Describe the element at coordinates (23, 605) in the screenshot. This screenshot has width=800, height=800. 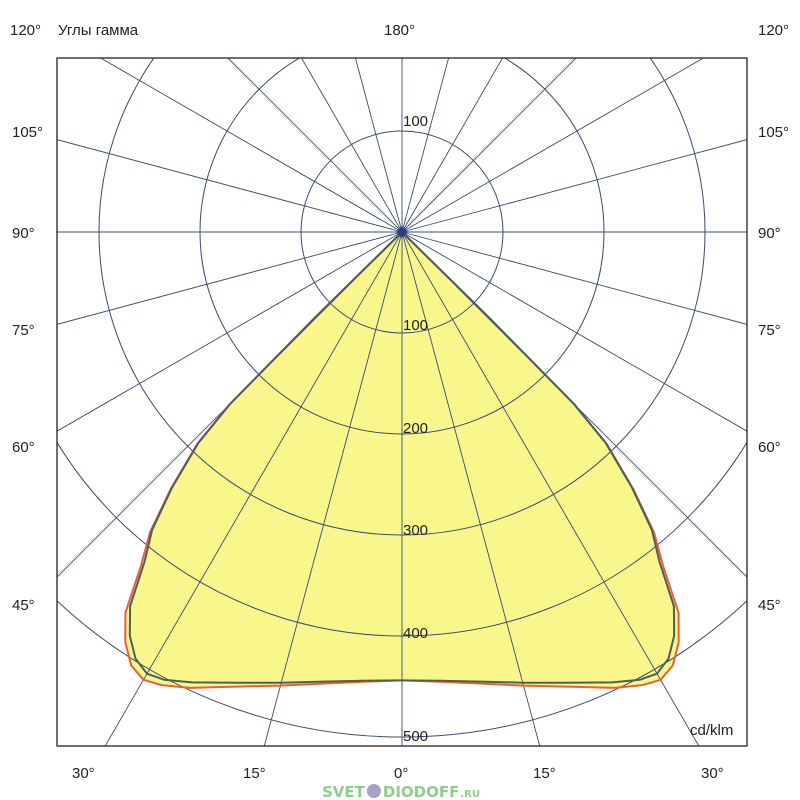
I see `angle-label-left-45: 45°` at that location.